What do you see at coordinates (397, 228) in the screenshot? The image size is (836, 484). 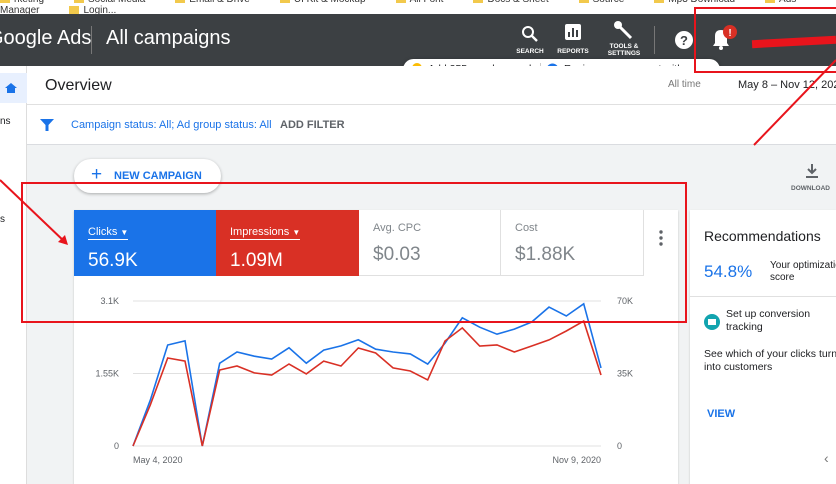 I see `metric-label: Avg. CPC` at bounding box center [397, 228].